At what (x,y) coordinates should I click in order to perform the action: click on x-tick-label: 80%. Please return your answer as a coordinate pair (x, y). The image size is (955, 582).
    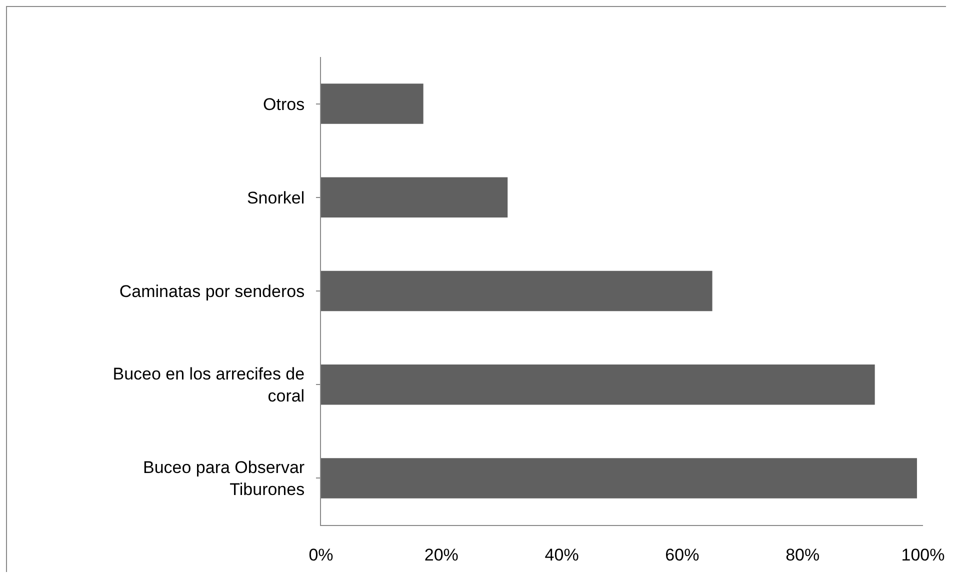
    Looking at the image, I should click on (803, 554).